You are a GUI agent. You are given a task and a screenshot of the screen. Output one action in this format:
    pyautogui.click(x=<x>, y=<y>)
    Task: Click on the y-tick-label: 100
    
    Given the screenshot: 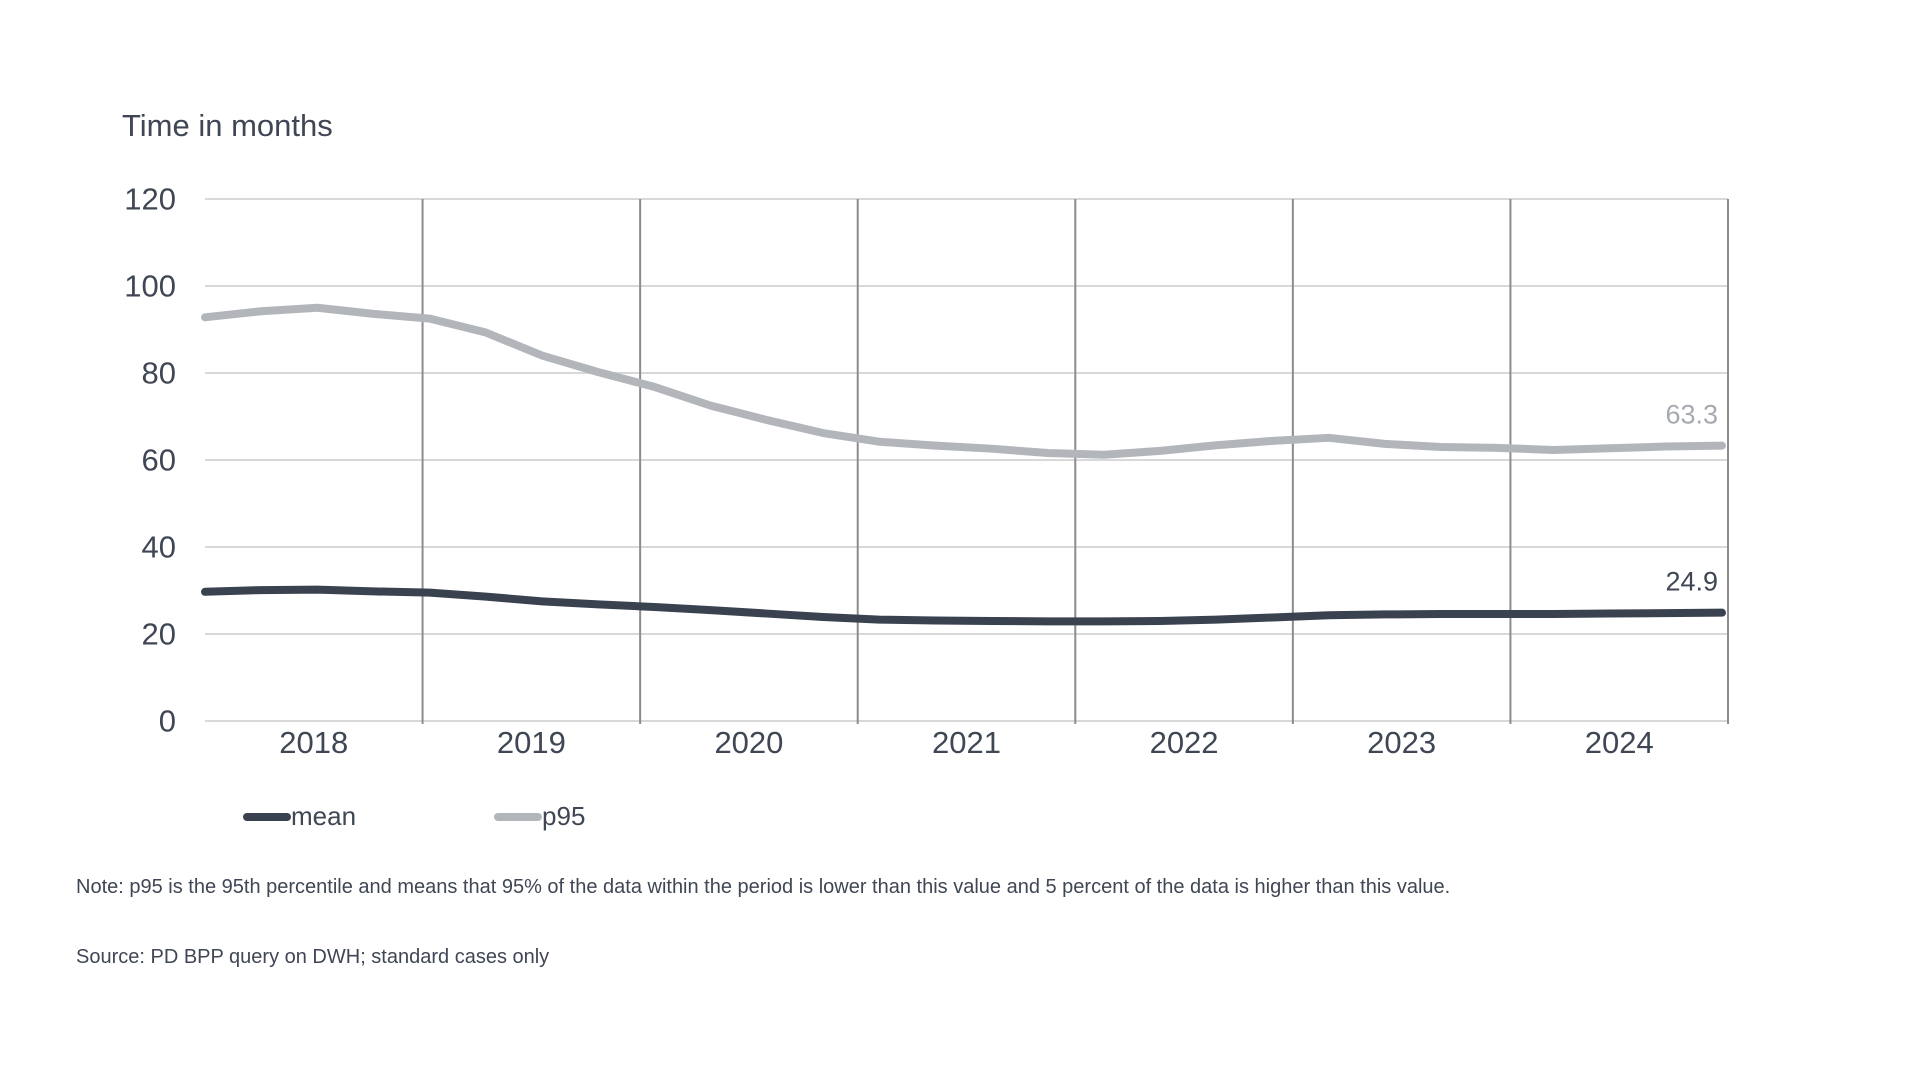 What is the action you would take?
    pyautogui.click(x=150, y=286)
    